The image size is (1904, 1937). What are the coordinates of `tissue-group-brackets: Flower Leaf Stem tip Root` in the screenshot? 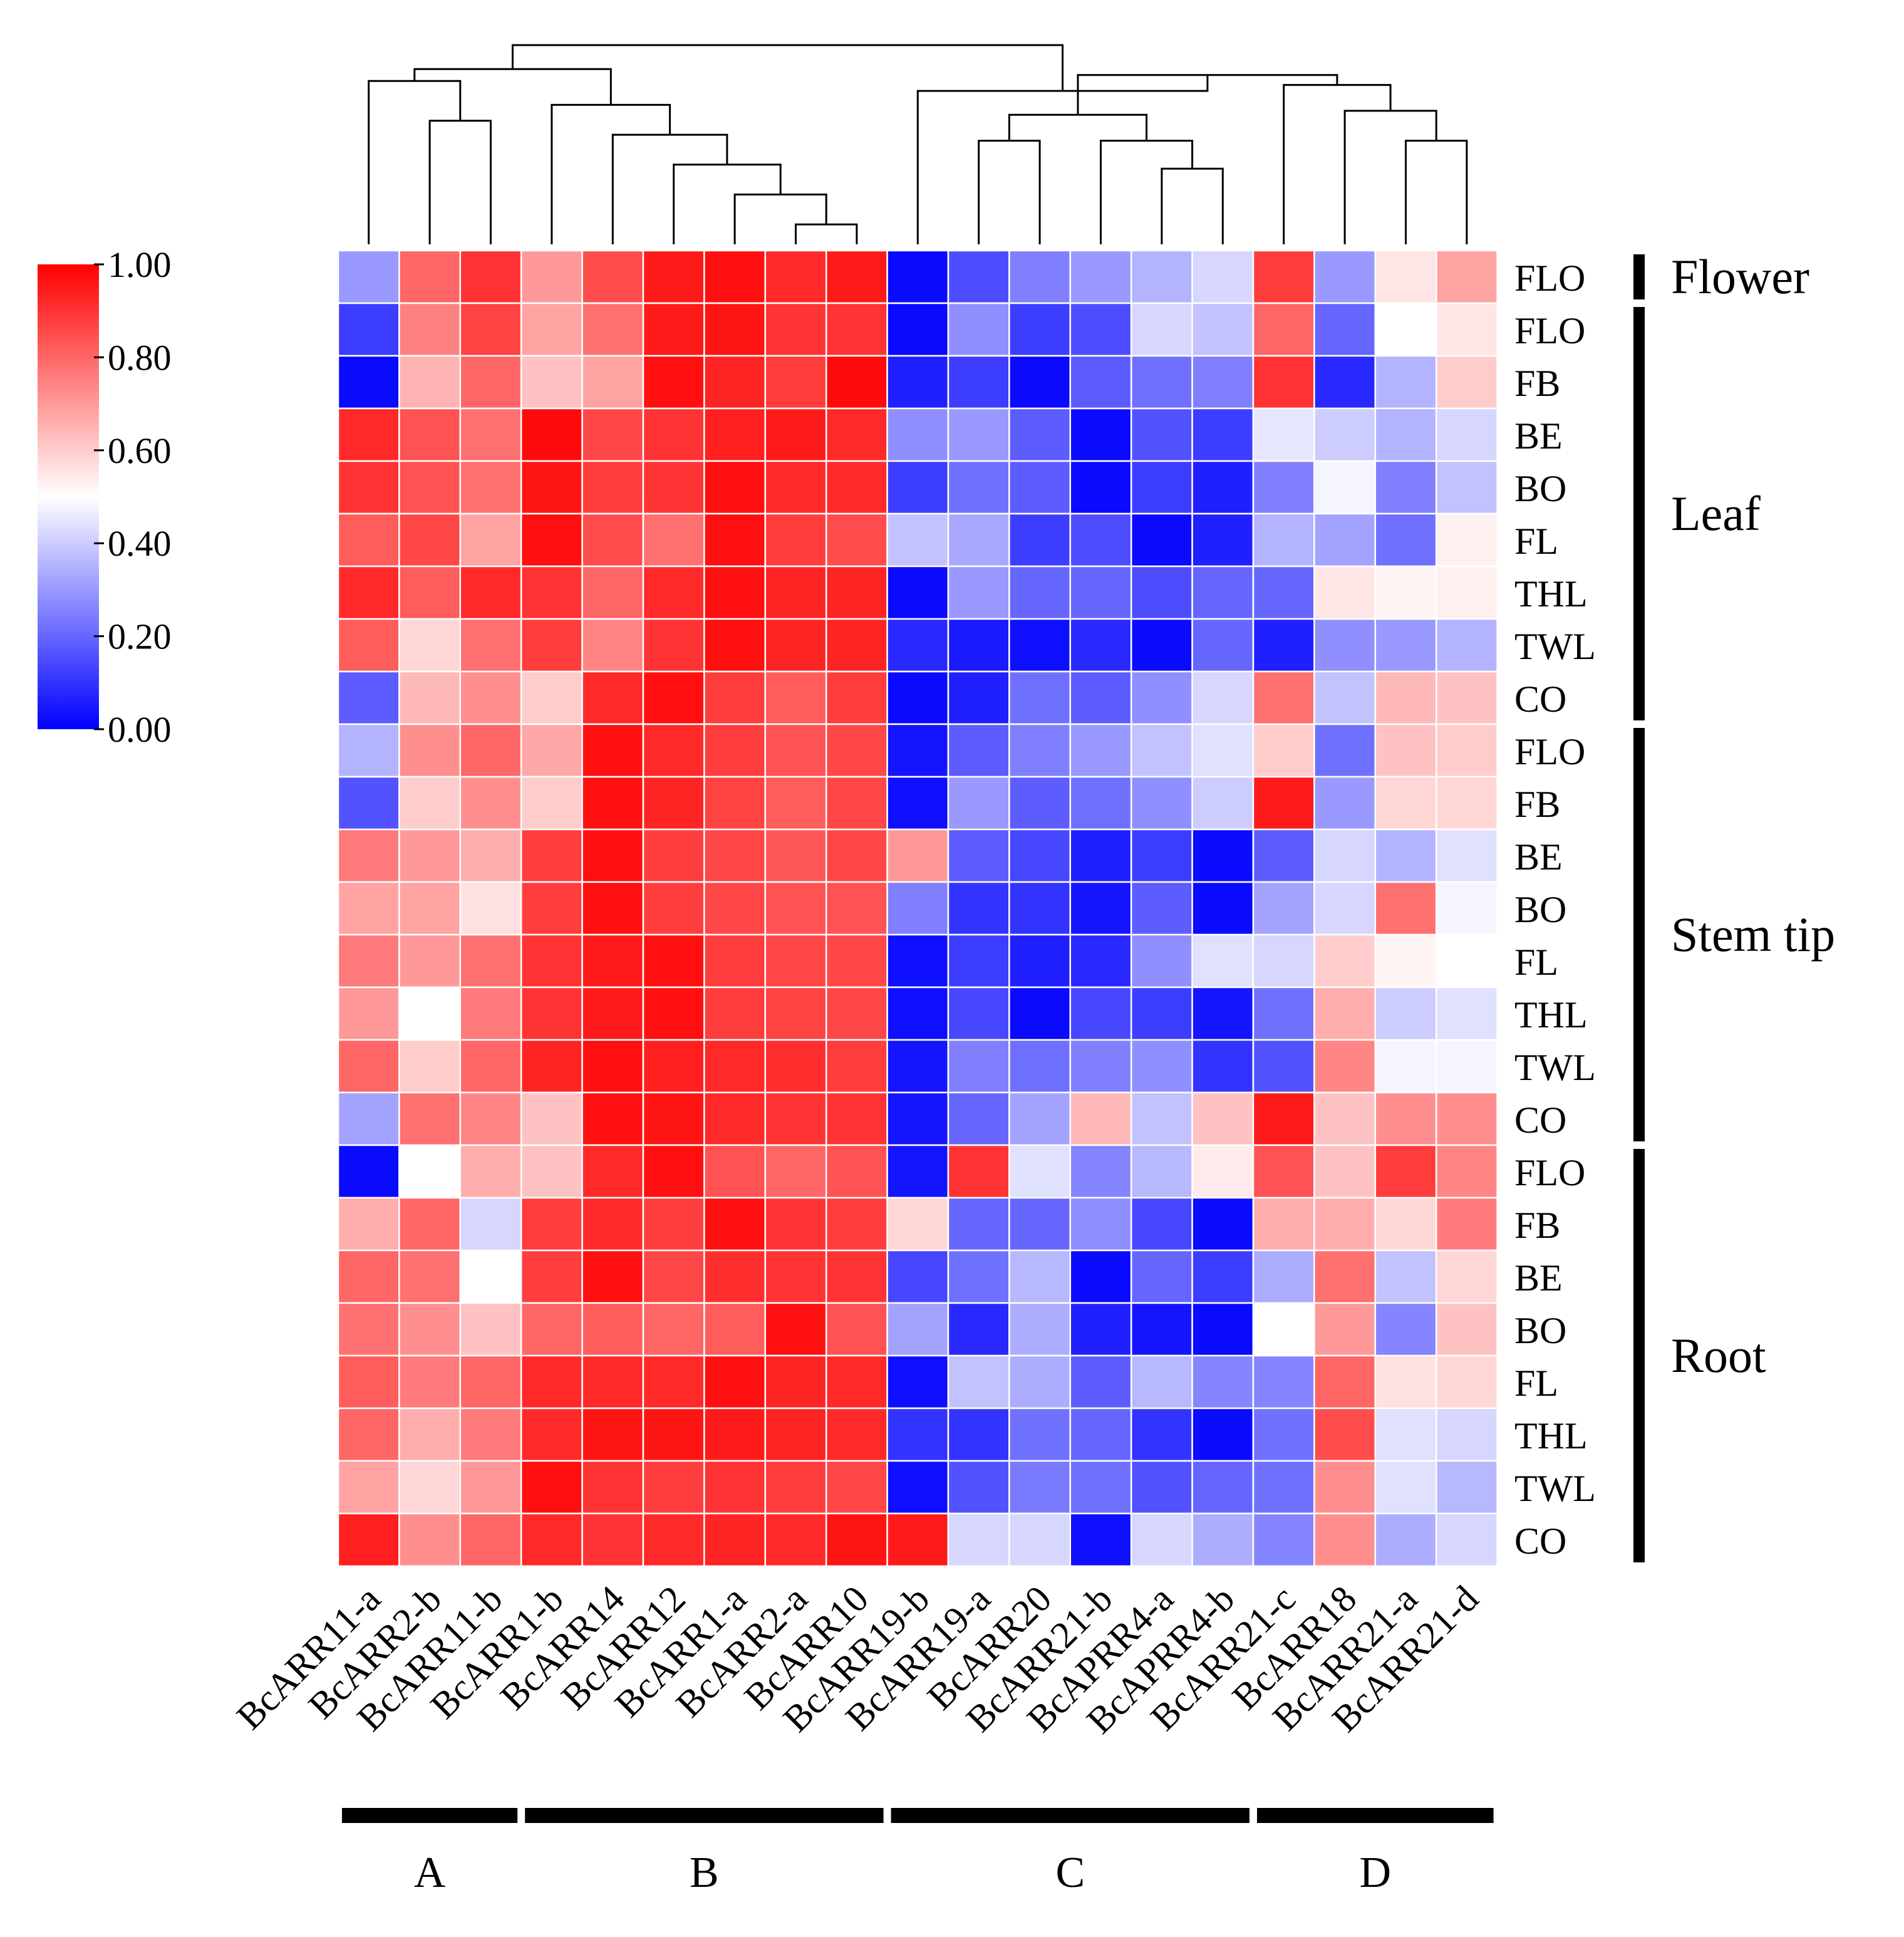 It's located at (1734, 905).